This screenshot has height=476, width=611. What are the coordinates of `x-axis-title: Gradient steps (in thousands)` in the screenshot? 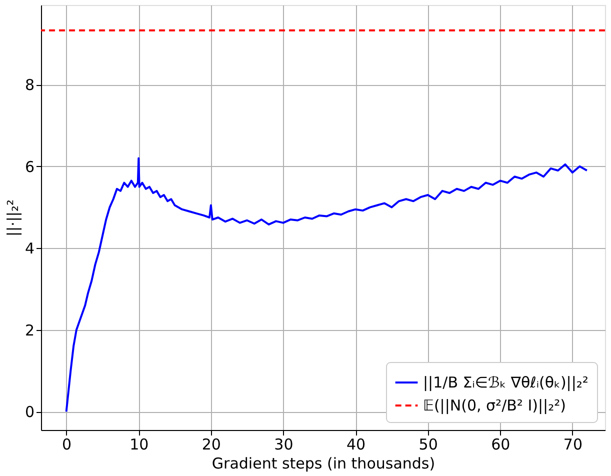 It's located at (324, 463).